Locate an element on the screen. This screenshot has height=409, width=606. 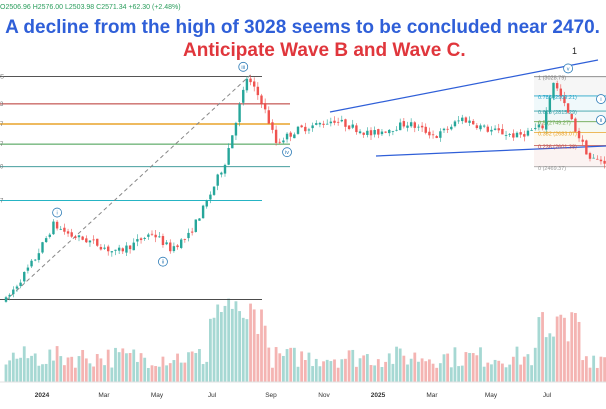
fib-label: 0.5 (2749.27) is located at coordinates (554, 124).